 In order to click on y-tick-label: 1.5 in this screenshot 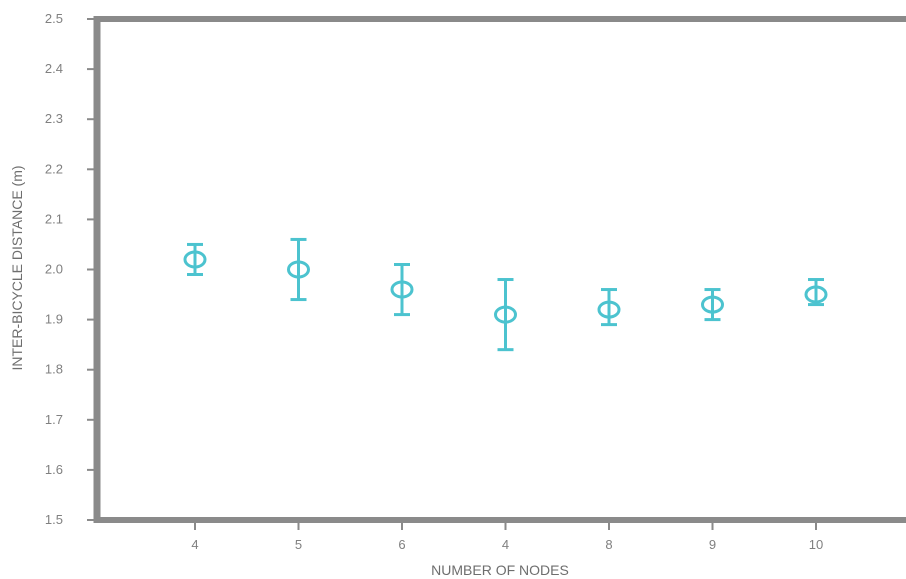, I will do `click(54, 519)`.